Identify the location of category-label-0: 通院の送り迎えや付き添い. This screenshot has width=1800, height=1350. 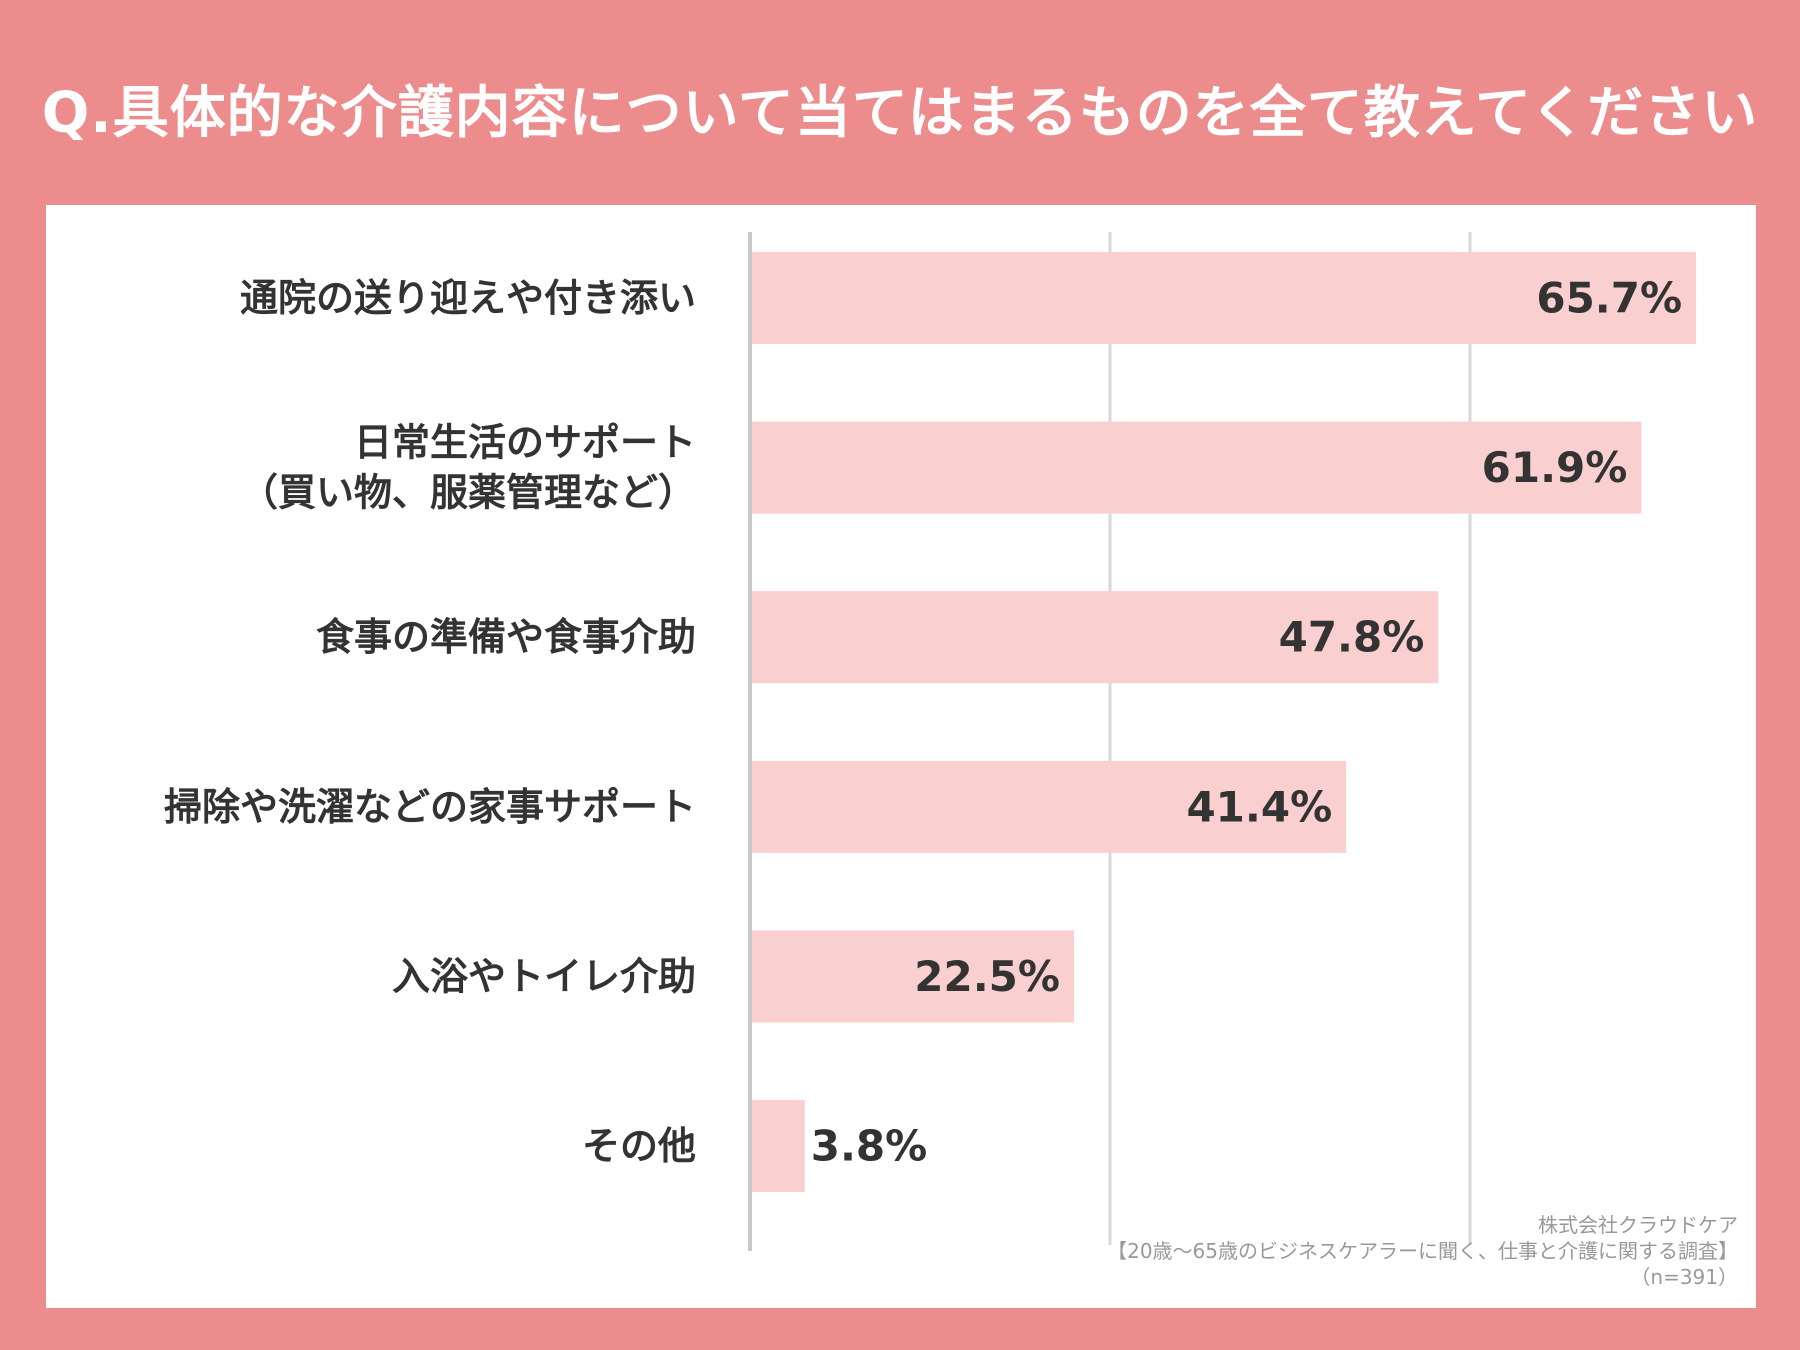
(468, 298).